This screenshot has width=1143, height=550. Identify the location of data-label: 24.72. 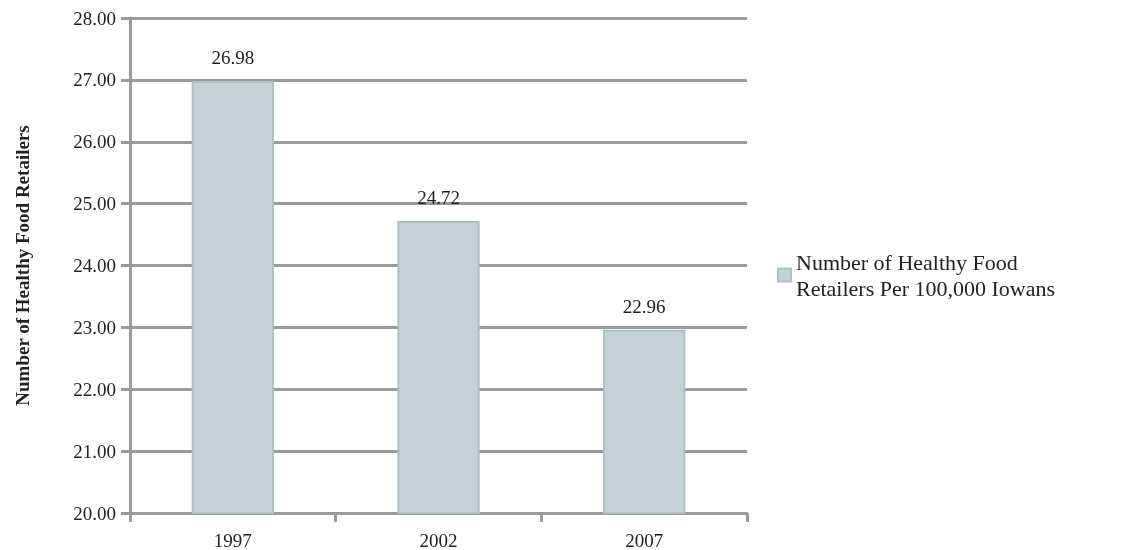
(438, 197).